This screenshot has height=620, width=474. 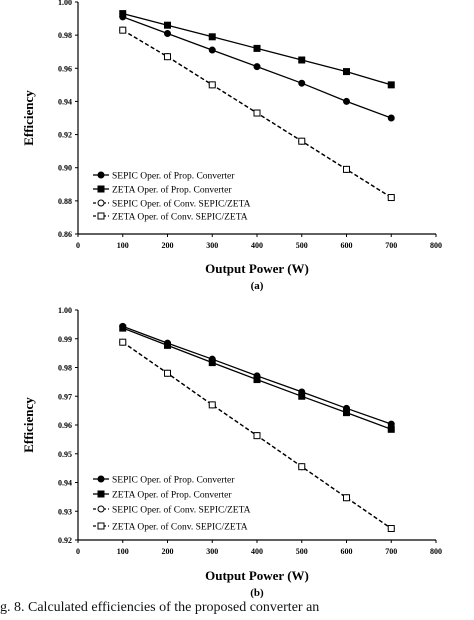 I want to click on panel-a-x-axis-title: Output Power (W), so click(x=257, y=268).